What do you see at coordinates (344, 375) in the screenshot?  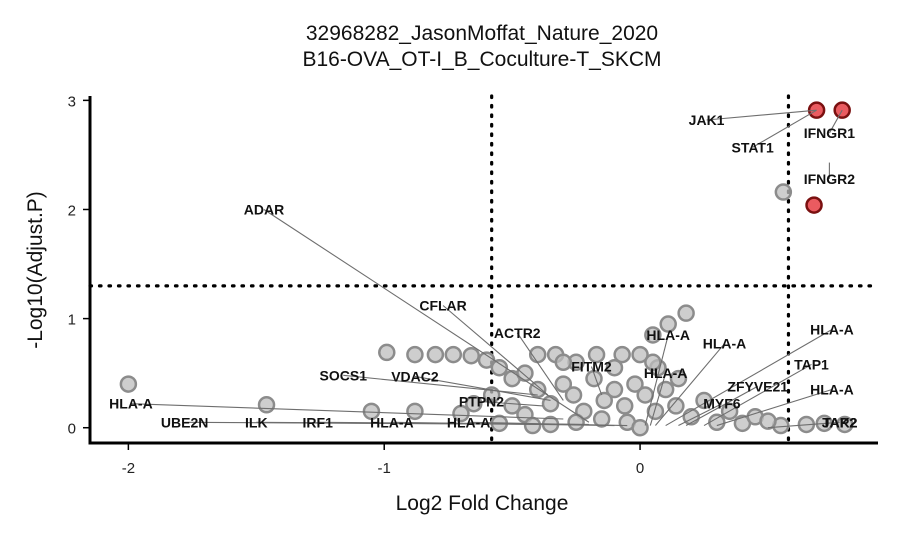 I see `gene-label: SOCS1` at bounding box center [344, 375].